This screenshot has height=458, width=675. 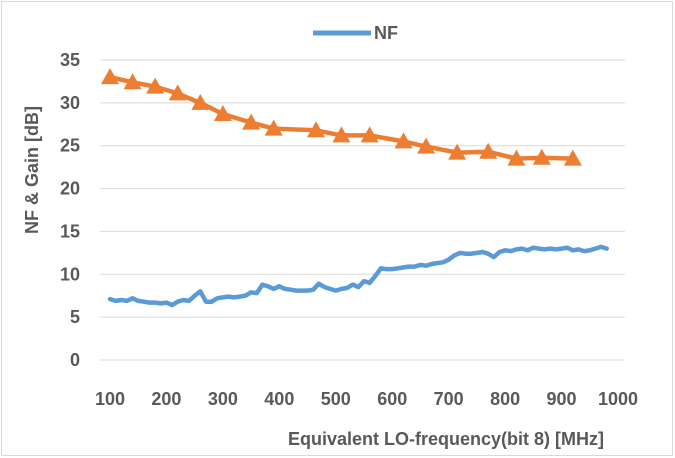 I want to click on x-tick-label: 800, so click(x=505, y=399).